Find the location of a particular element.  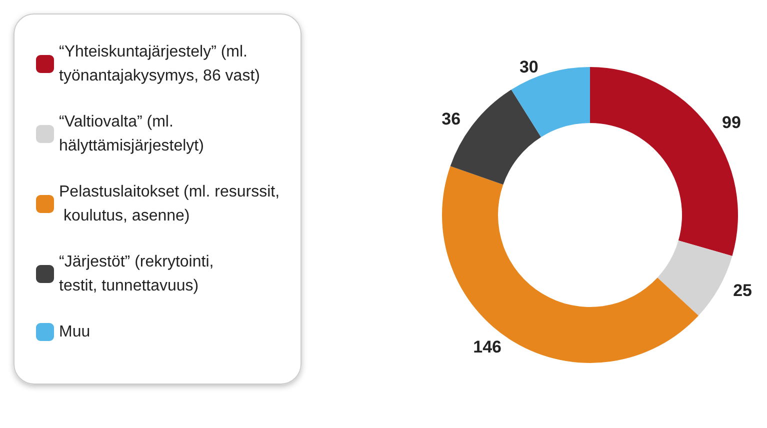

legend-label: “Yhteiskuntajärjestely” (ml. työnantajakysymys, 86 vast) is located at coordinates (159, 64).